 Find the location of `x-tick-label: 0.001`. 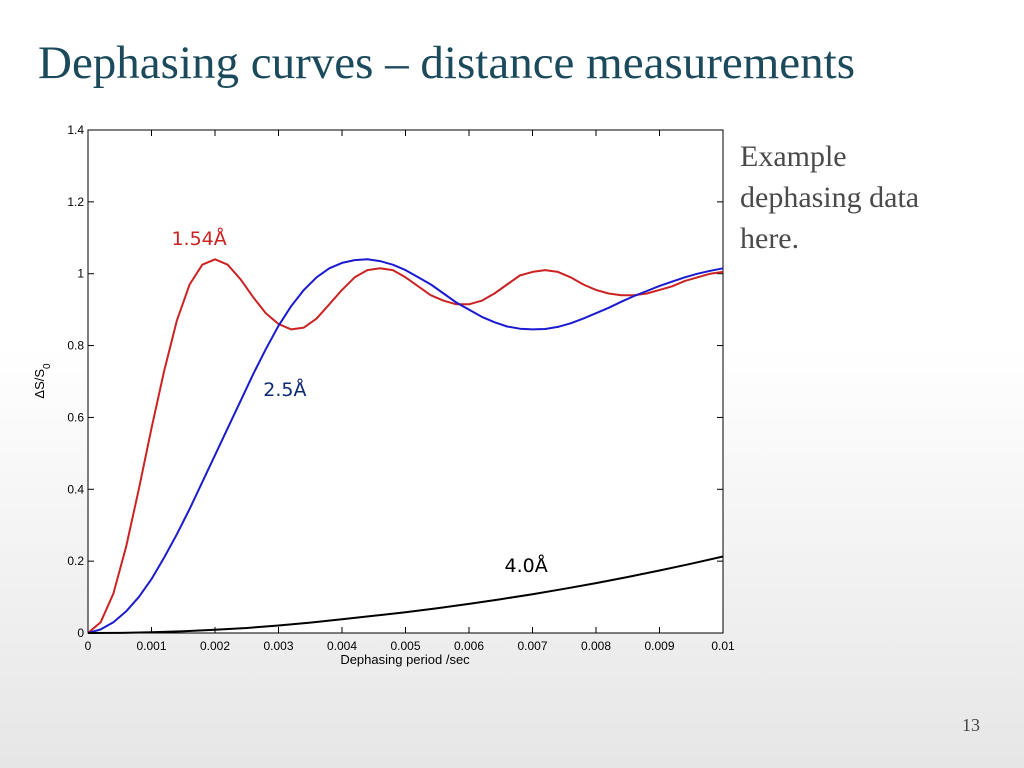

x-tick-label: 0.001 is located at coordinates (151, 646).